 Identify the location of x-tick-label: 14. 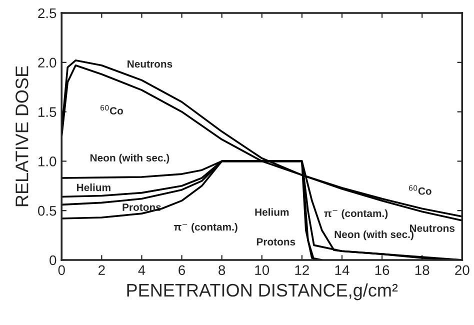
(342, 270).